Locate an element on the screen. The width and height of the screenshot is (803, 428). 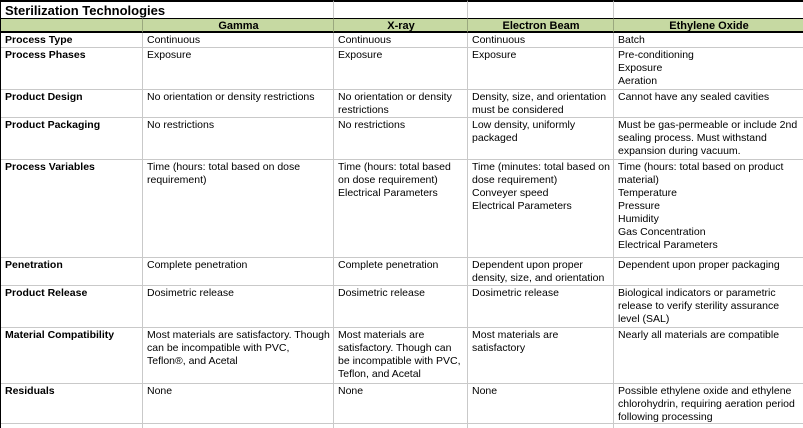
cell-material-compatibility-electron-beam: Most materials are satisfactory is located at coordinates (541, 356).